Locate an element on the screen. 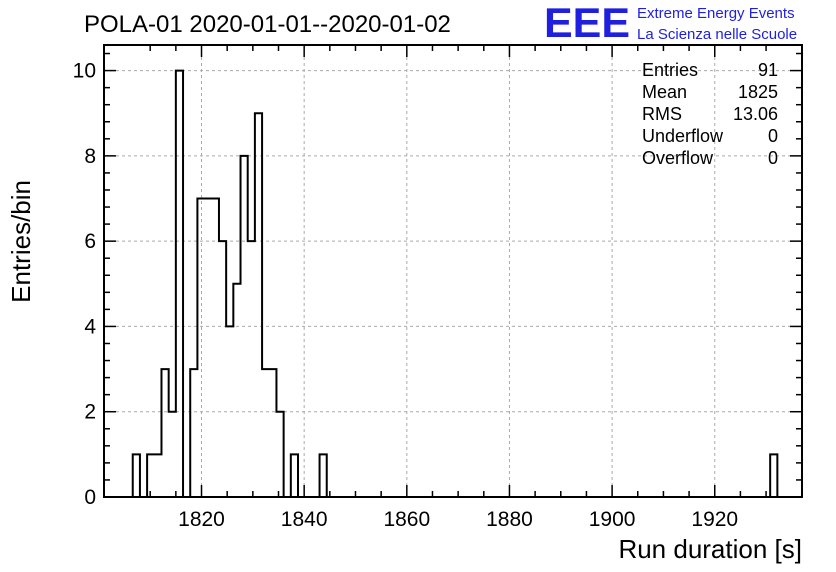 This screenshot has height=572, width=836. stats-value: 1825 is located at coordinates (758, 92).